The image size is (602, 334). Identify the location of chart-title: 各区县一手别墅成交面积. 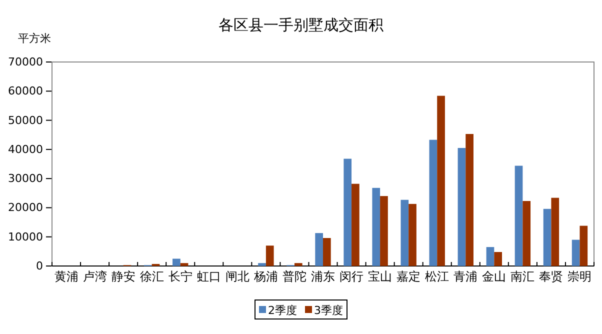
(301, 25).